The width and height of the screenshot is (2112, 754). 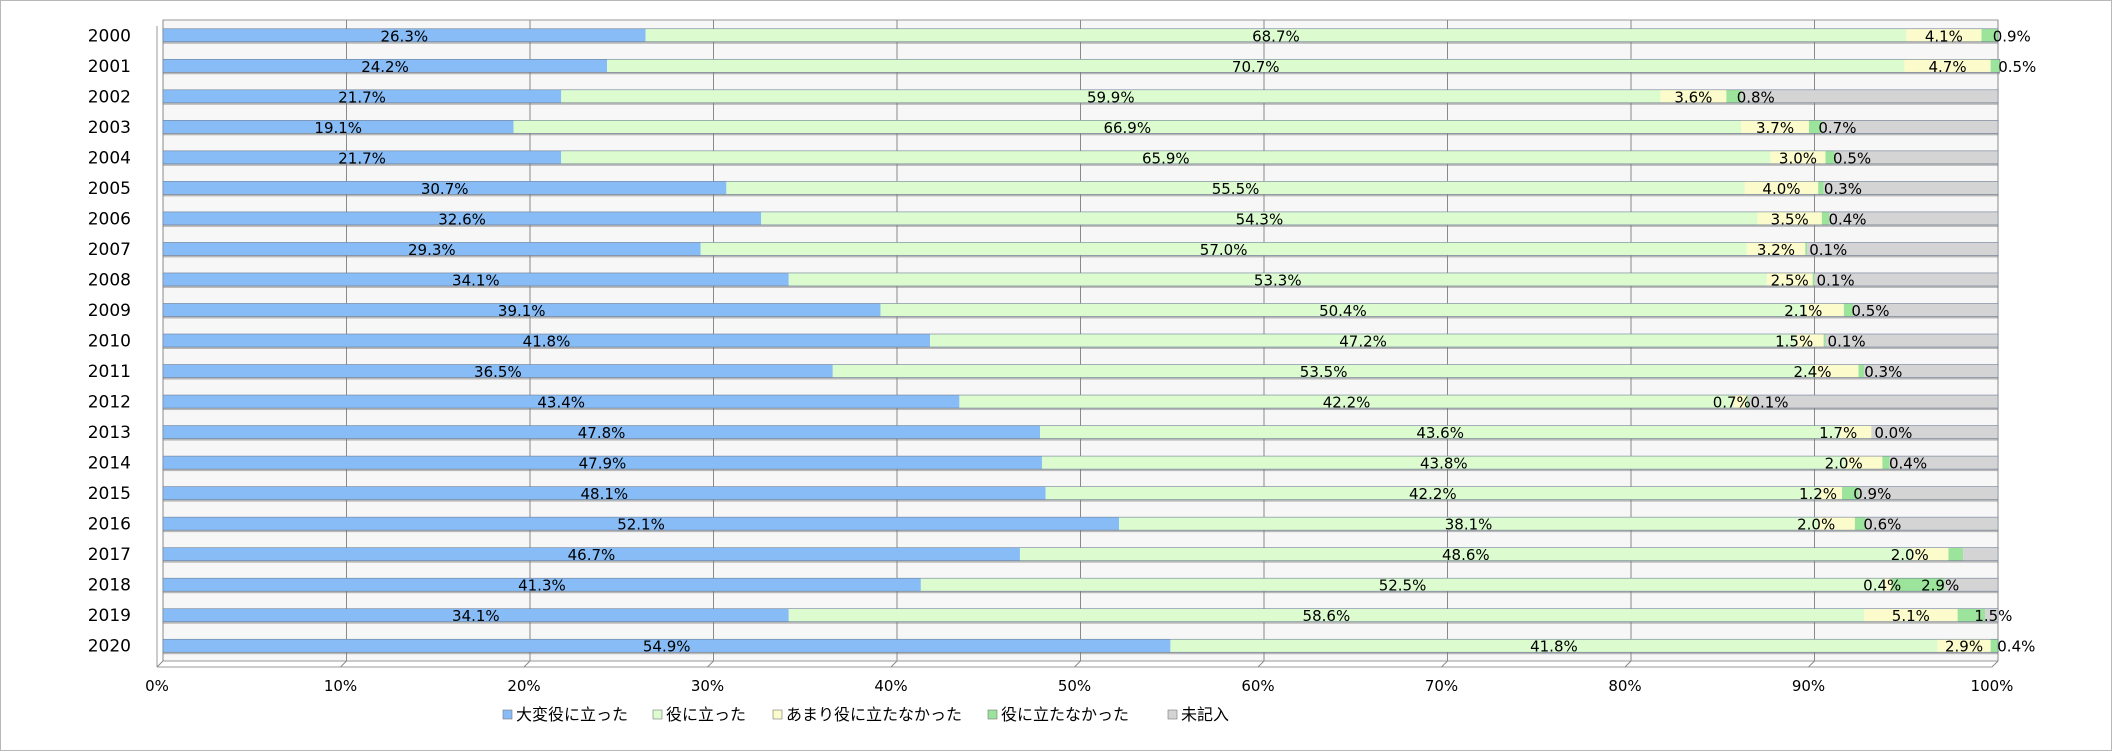 I want to click on legend-item: あまり役に立たなかった, so click(x=867, y=714).